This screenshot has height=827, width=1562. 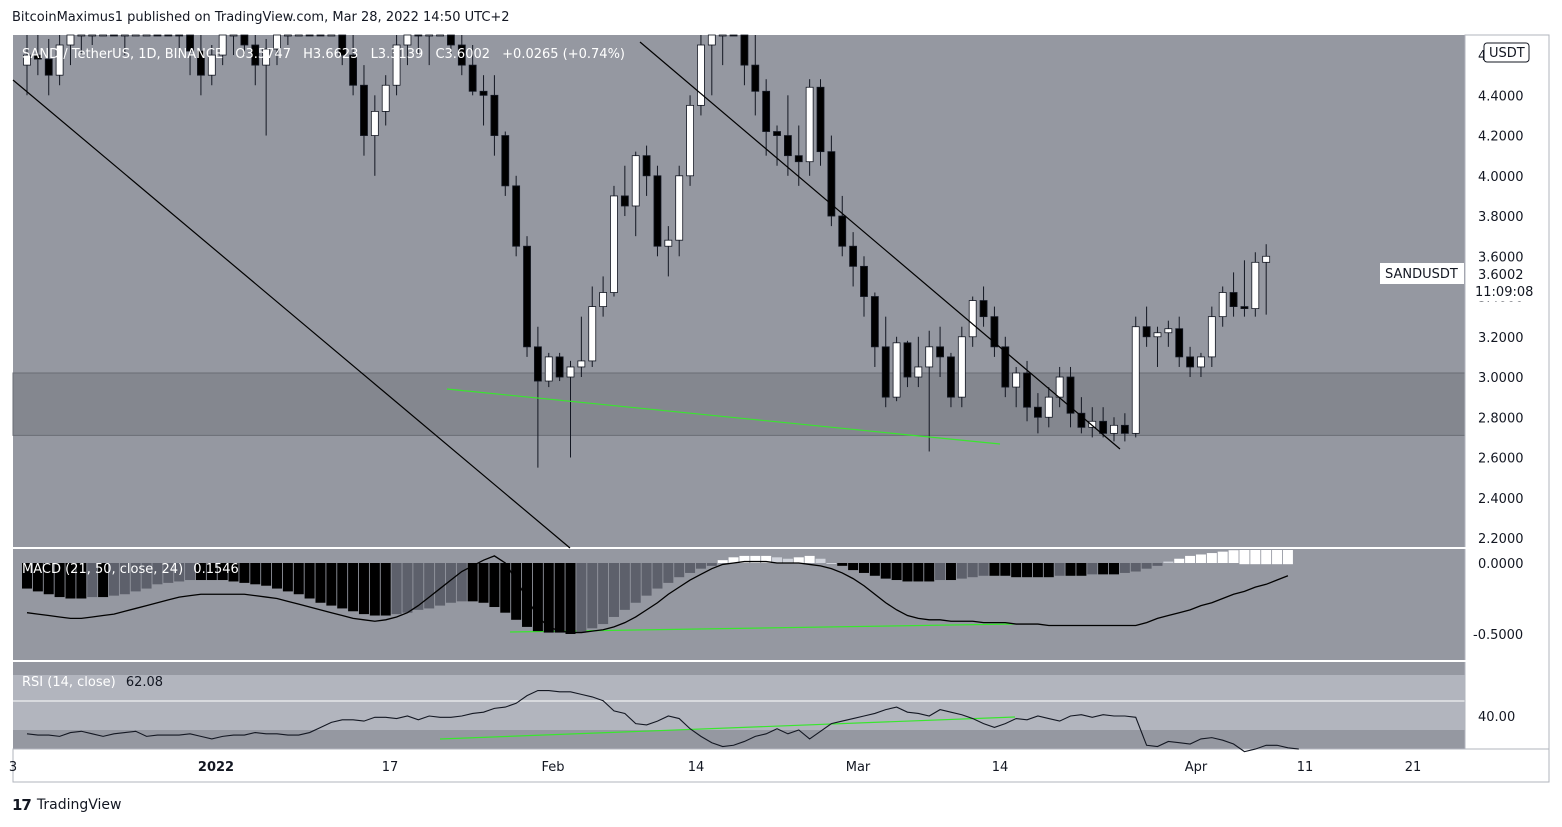 What do you see at coordinates (1501, 177) in the screenshot?
I see `price-tick: 4.0000` at bounding box center [1501, 177].